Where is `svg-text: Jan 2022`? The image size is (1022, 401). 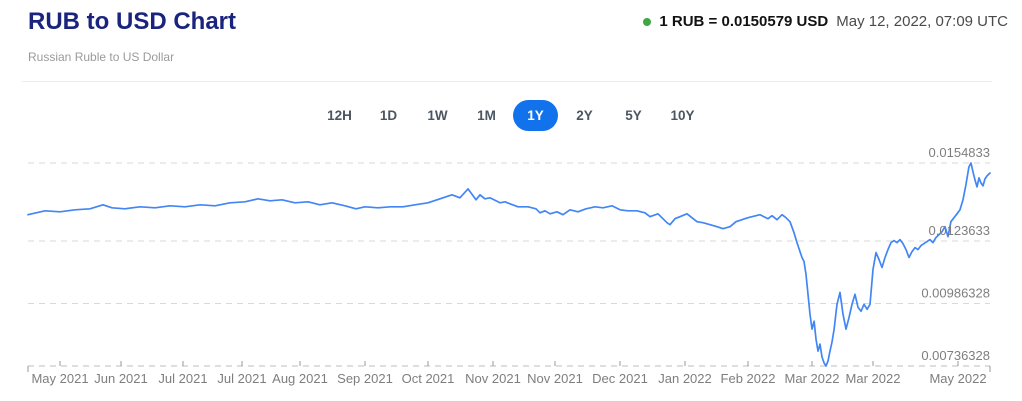
svg-text: Jan 2022 is located at coordinates (685, 378).